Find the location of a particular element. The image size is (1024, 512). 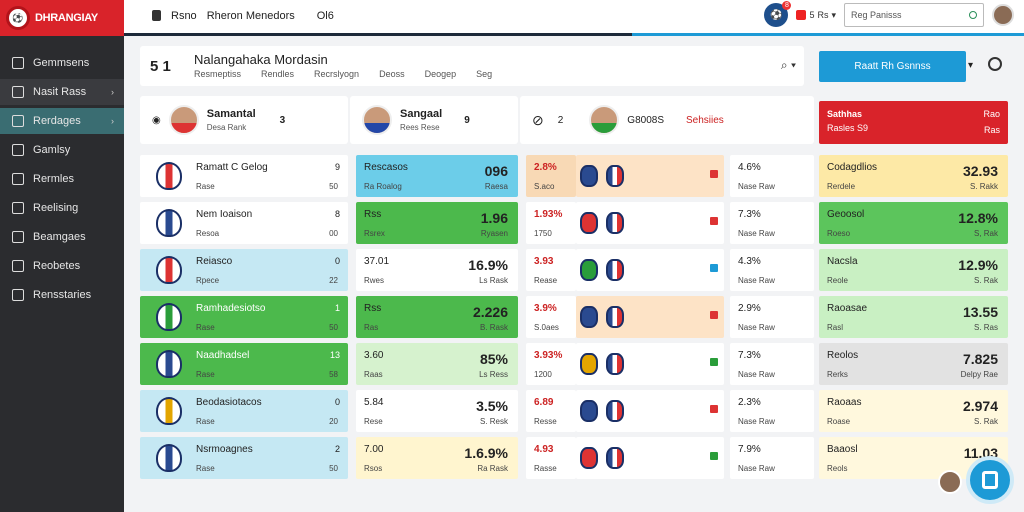

sidebar-item-4: Rermles is located at coordinates (62, 179).